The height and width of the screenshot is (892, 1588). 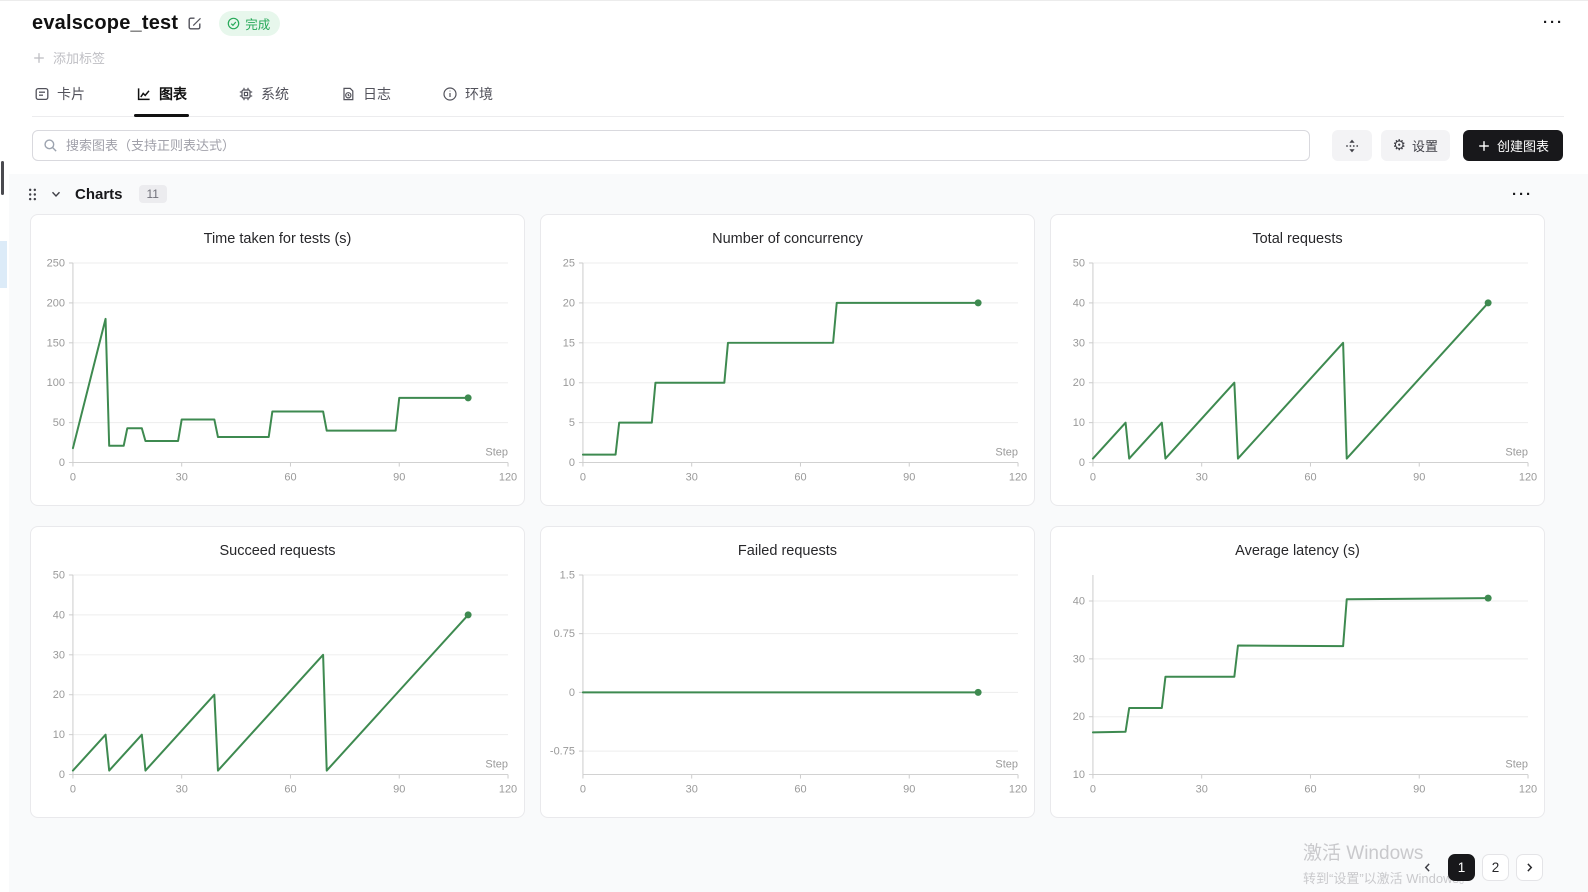 I want to click on tab-charts: 图表, so click(x=161, y=100).